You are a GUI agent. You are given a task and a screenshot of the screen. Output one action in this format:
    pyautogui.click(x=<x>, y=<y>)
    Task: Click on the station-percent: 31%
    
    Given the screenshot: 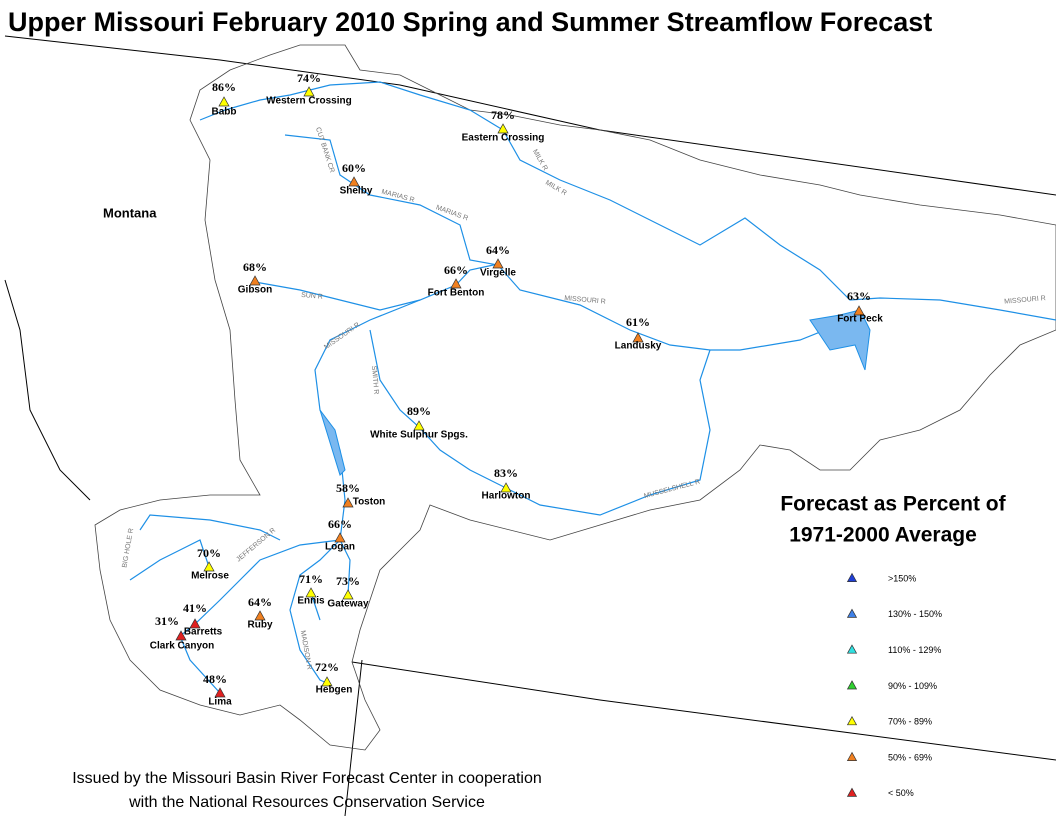 What is the action you would take?
    pyautogui.click(x=167, y=621)
    